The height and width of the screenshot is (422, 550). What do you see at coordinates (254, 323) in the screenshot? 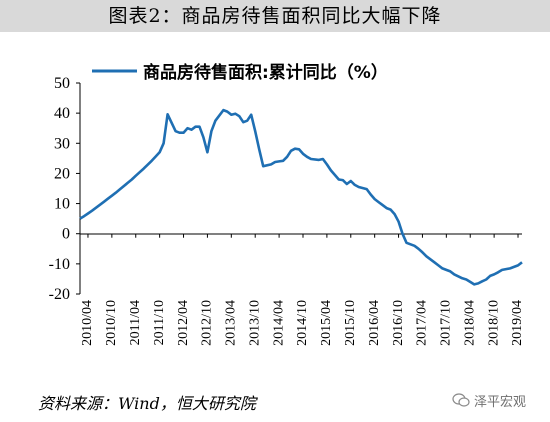
I see `x-tick-label: 2013/10` at bounding box center [254, 323].